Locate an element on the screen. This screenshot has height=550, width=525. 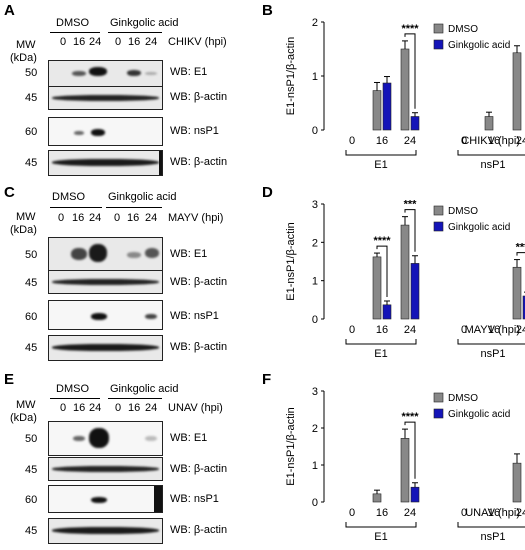
virus-axis-c: MAYV (hpi) is located at coordinates (196, 218).